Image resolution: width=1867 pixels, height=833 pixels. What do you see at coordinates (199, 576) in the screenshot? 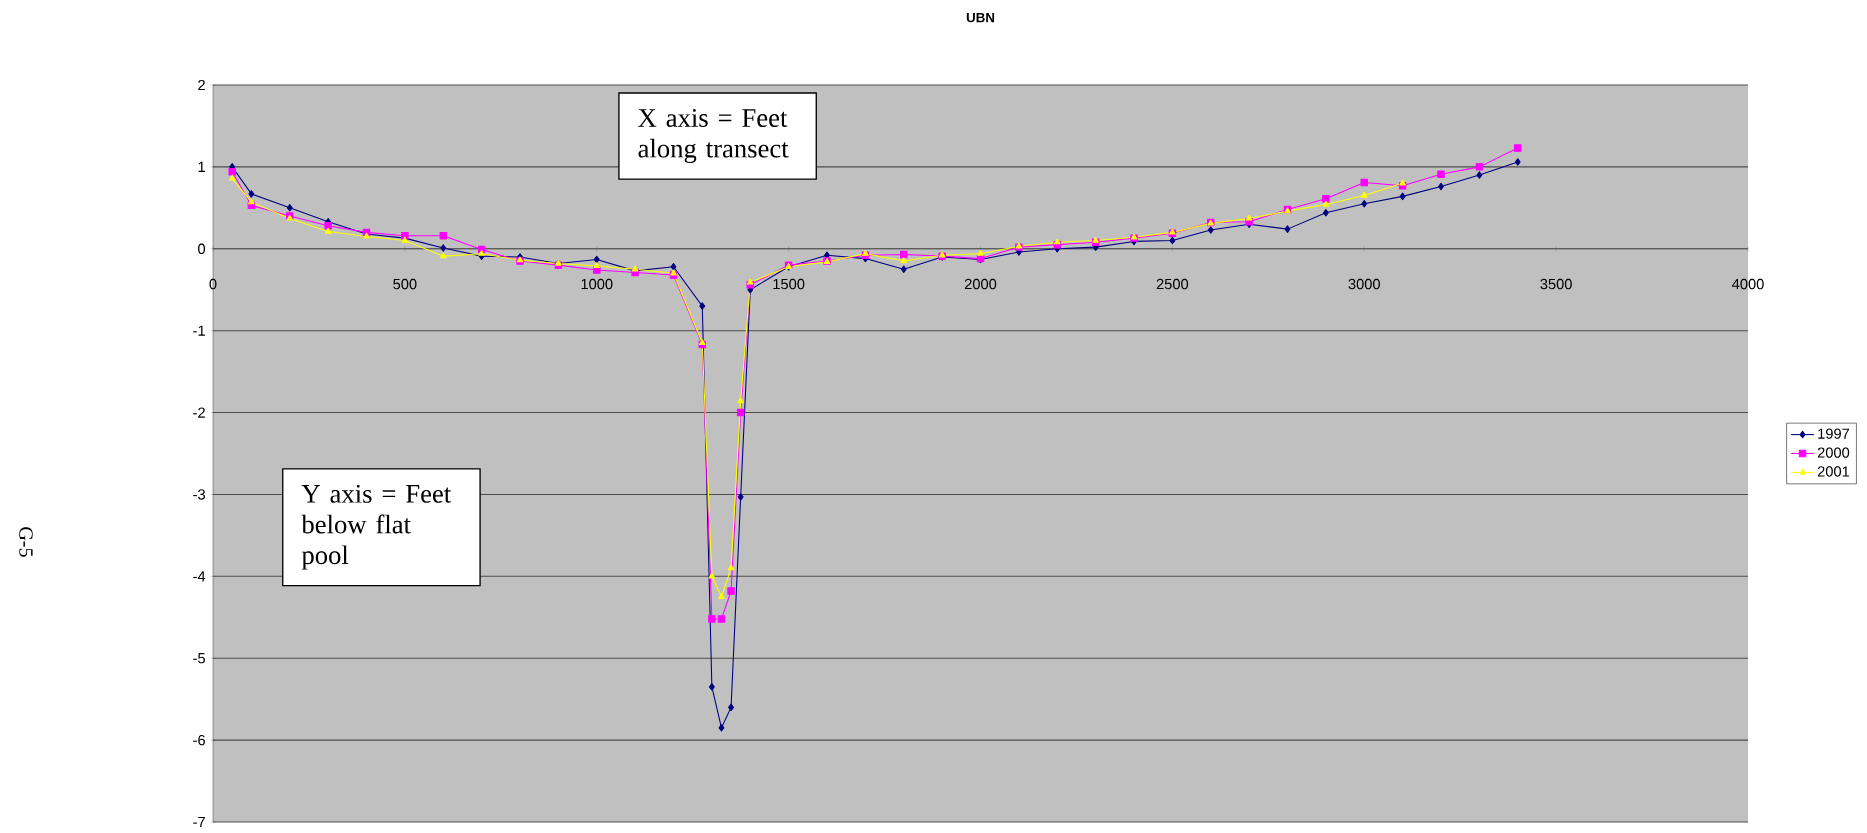
I see `y-tick-label: -4` at bounding box center [199, 576].